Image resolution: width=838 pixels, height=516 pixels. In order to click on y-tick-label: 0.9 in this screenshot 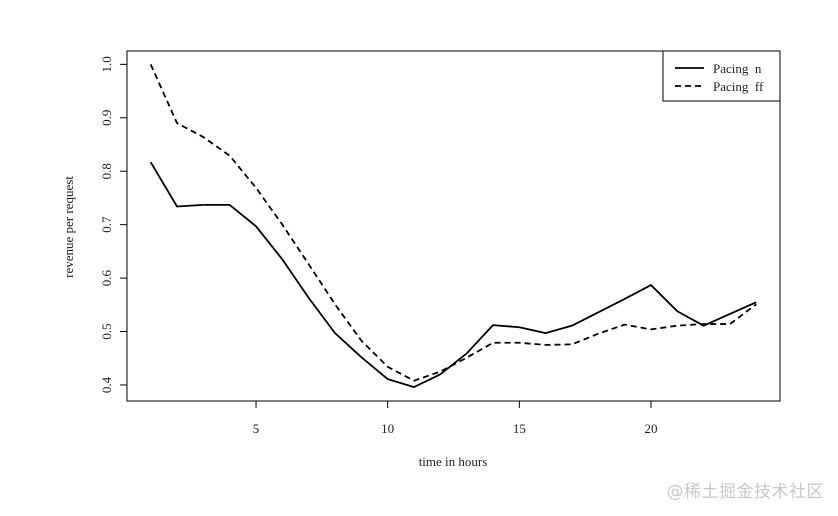, I will do `click(106, 118)`.